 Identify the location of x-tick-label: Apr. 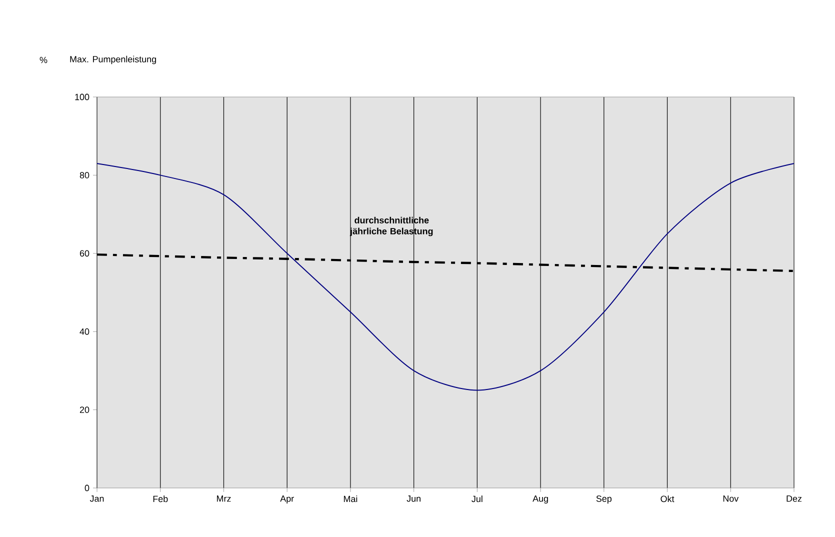
(287, 500).